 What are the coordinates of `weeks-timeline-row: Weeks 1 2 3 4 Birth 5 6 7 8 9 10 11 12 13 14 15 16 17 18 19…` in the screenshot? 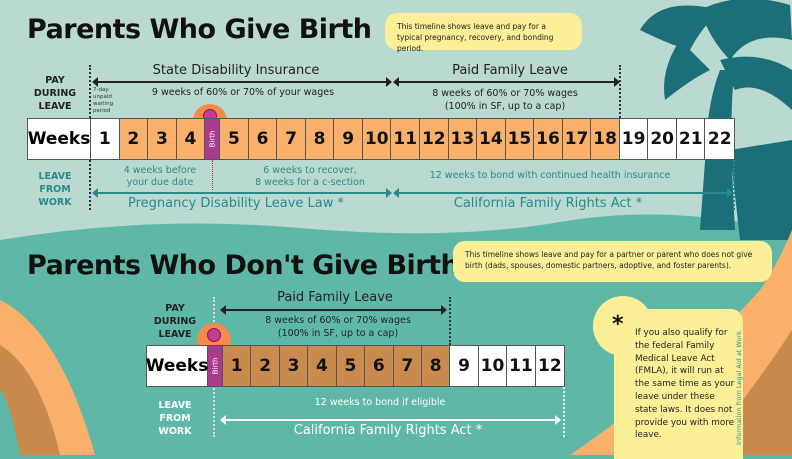 It's located at (381, 139).